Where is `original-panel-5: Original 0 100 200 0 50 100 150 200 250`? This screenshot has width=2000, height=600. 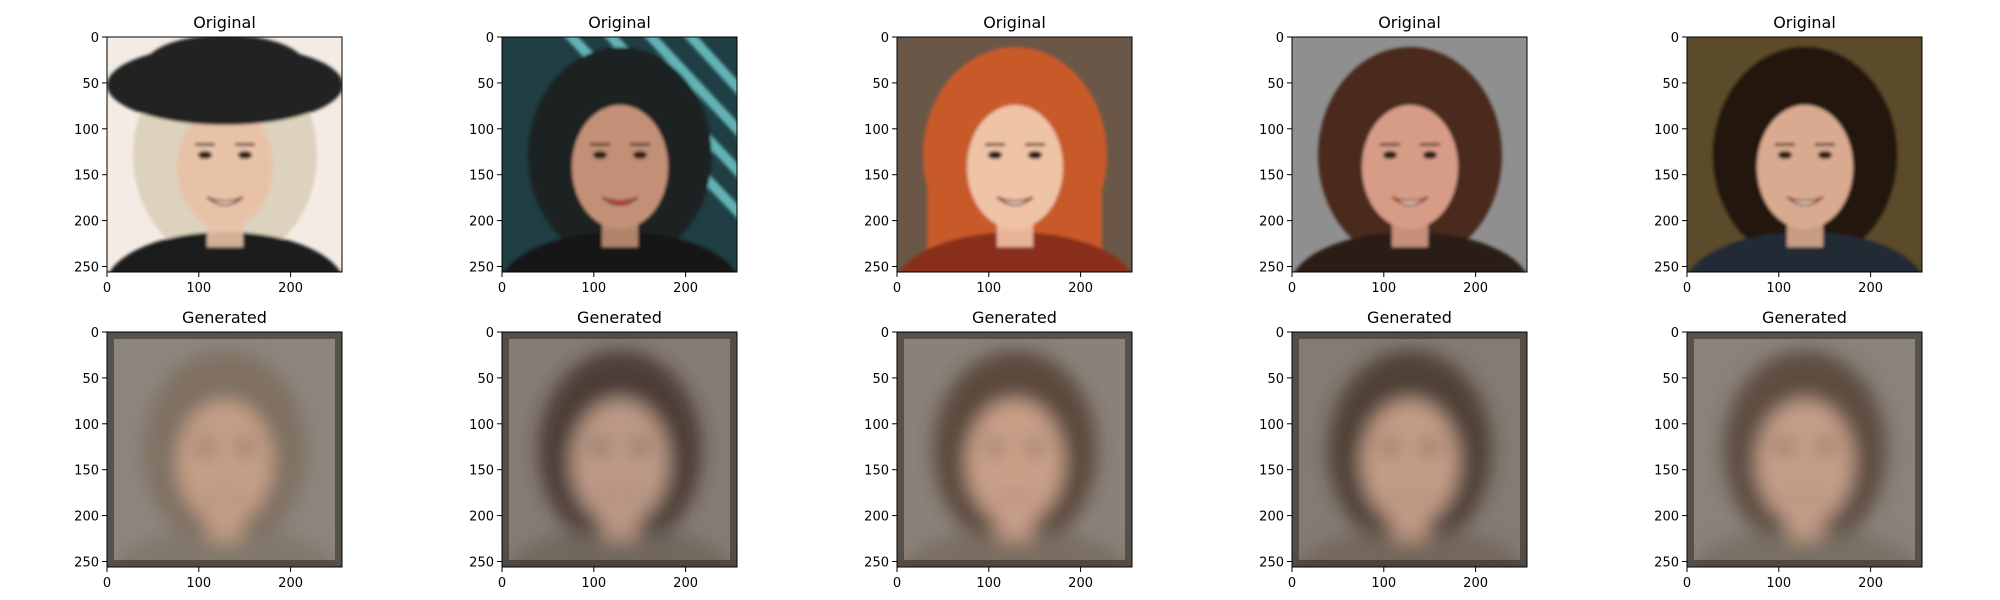
original-panel-5: Original 0 100 200 0 50 100 150 200 250 is located at coordinates (1788, 154).